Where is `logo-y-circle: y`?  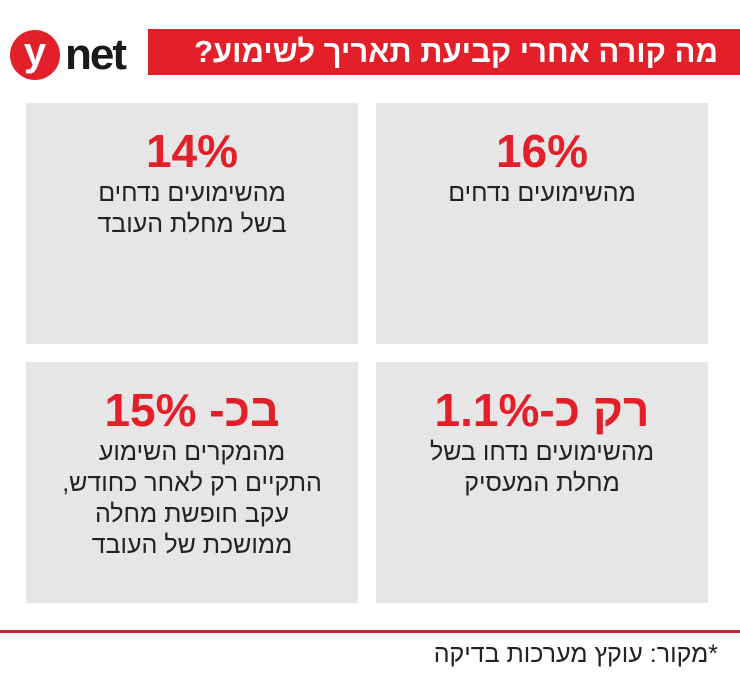 logo-y-circle: y is located at coordinates (35, 55).